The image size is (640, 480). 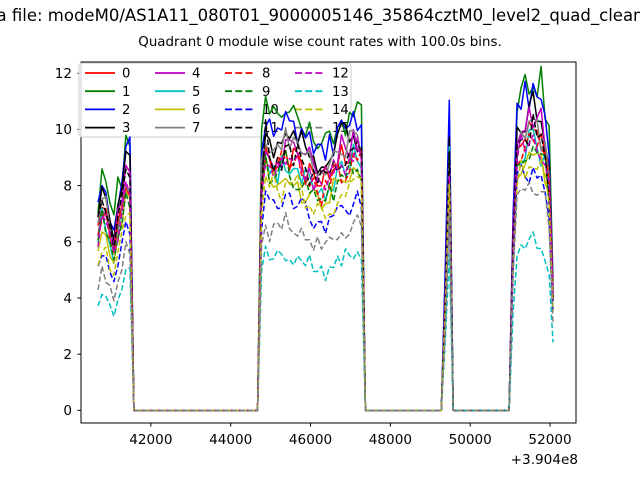 What do you see at coordinates (67, 299) in the screenshot?
I see `y-tick-label: 4` at bounding box center [67, 299].